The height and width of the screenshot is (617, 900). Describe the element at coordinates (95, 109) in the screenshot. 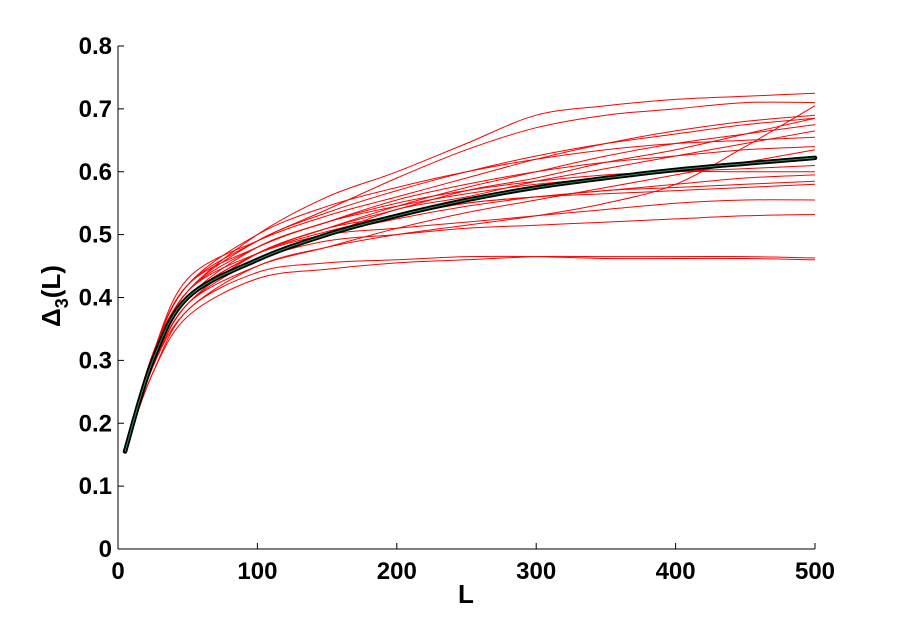

I see `y-tick-label: 0.7` at that location.